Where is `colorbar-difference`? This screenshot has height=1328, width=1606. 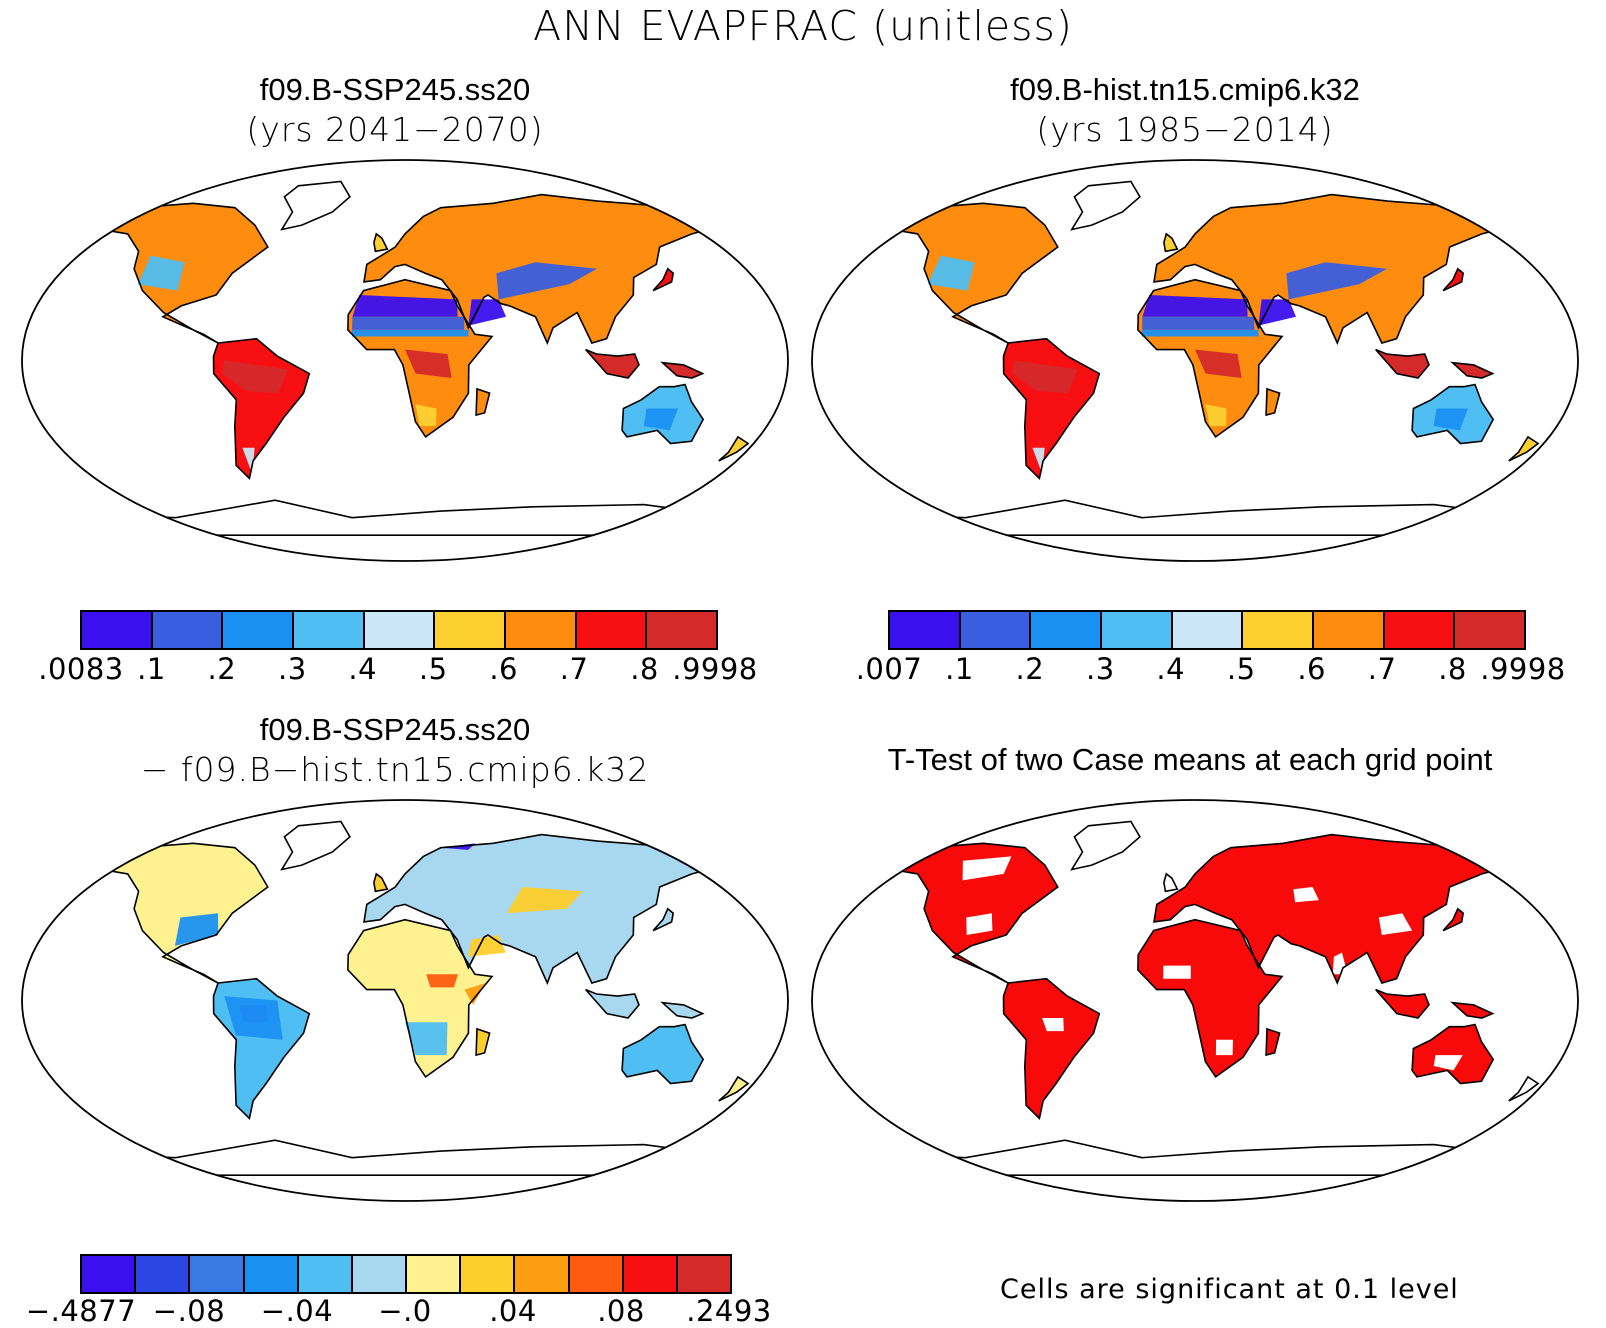
colorbar-difference is located at coordinates (406, 1274).